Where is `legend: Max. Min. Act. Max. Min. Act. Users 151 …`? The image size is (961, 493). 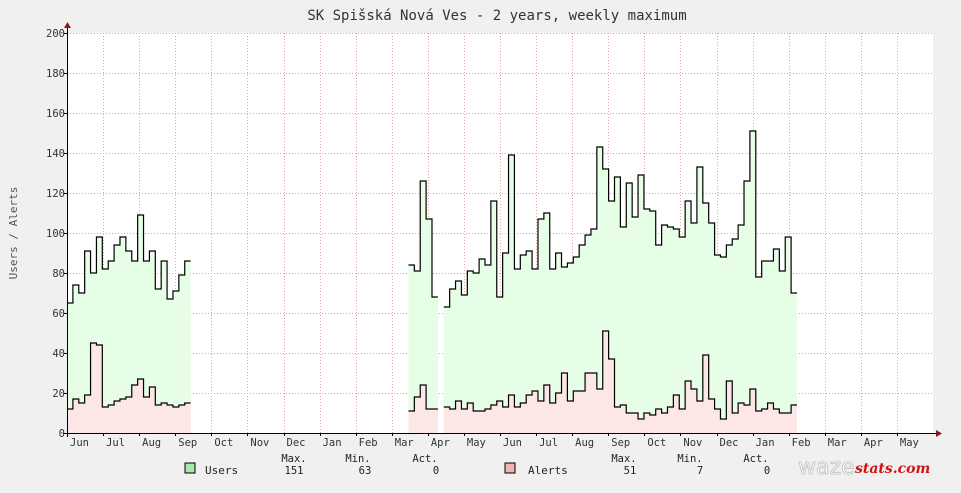
legend: Max. Min. Act. Max. Min. Act. Users 151 … is located at coordinates (477, 465).